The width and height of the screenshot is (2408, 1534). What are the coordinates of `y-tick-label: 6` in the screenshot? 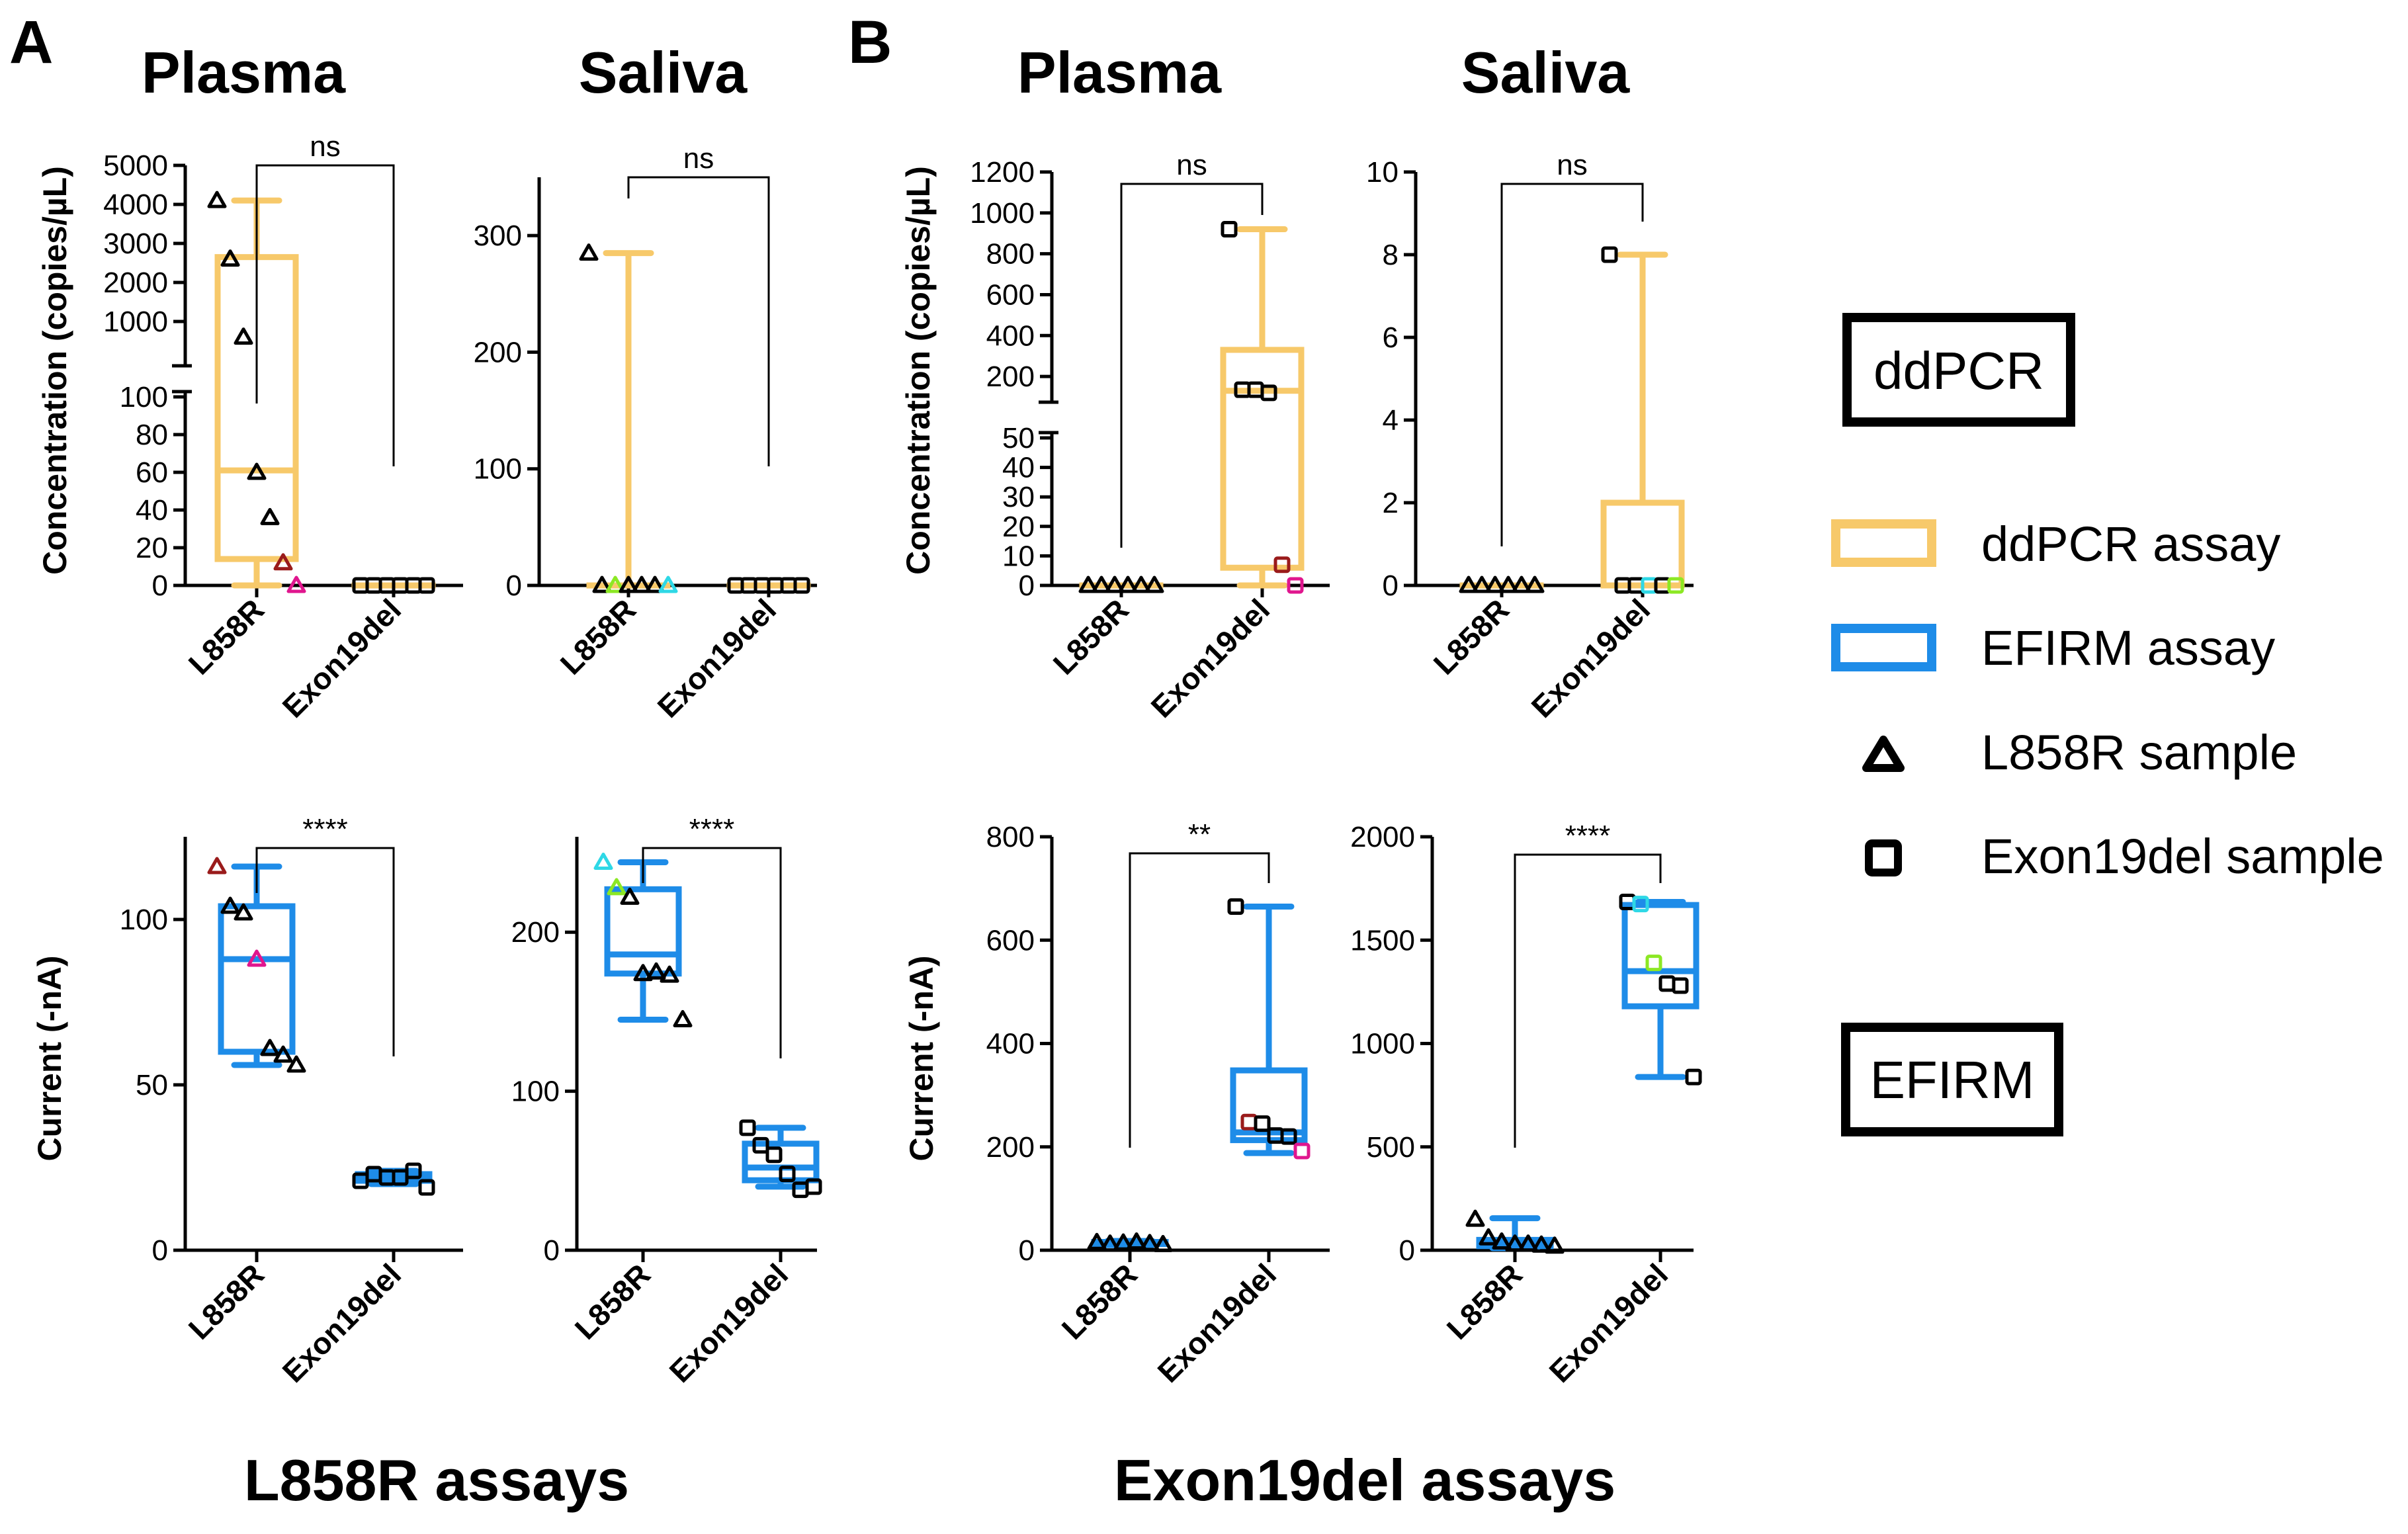 It's located at (1390, 338).